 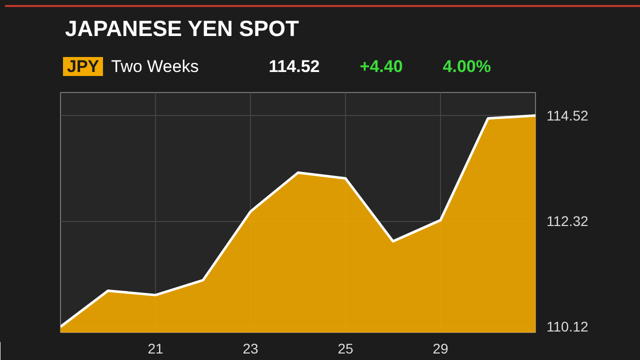 What do you see at coordinates (567, 221) in the screenshot?
I see `y-tick-label: 112.32` at bounding box center [567, 221].